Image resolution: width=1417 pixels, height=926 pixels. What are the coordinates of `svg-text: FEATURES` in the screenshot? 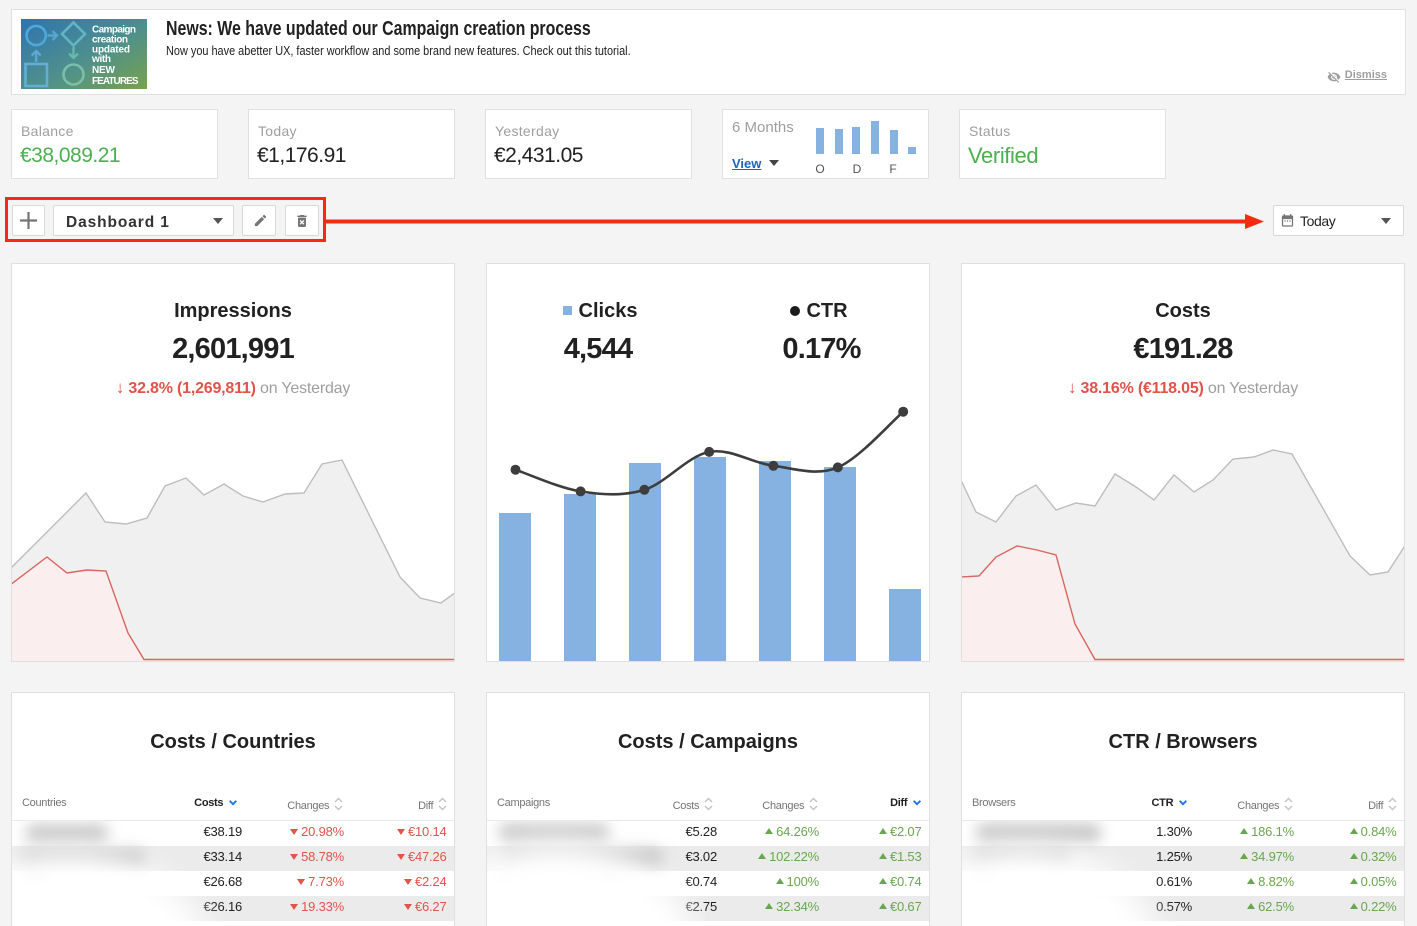 It's located at (115, 81).